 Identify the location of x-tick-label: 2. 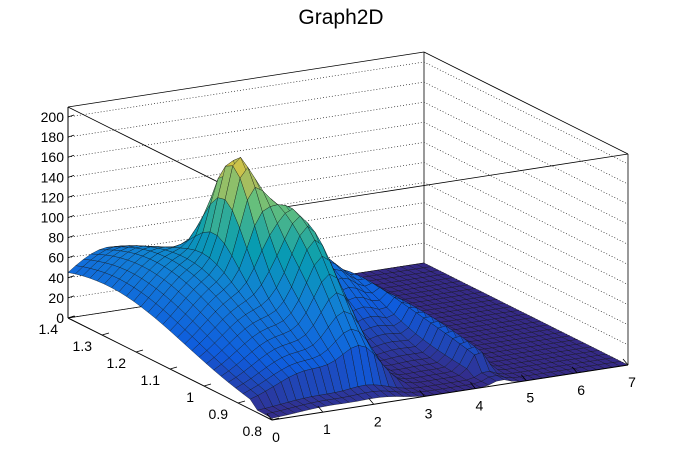
(378, 421).